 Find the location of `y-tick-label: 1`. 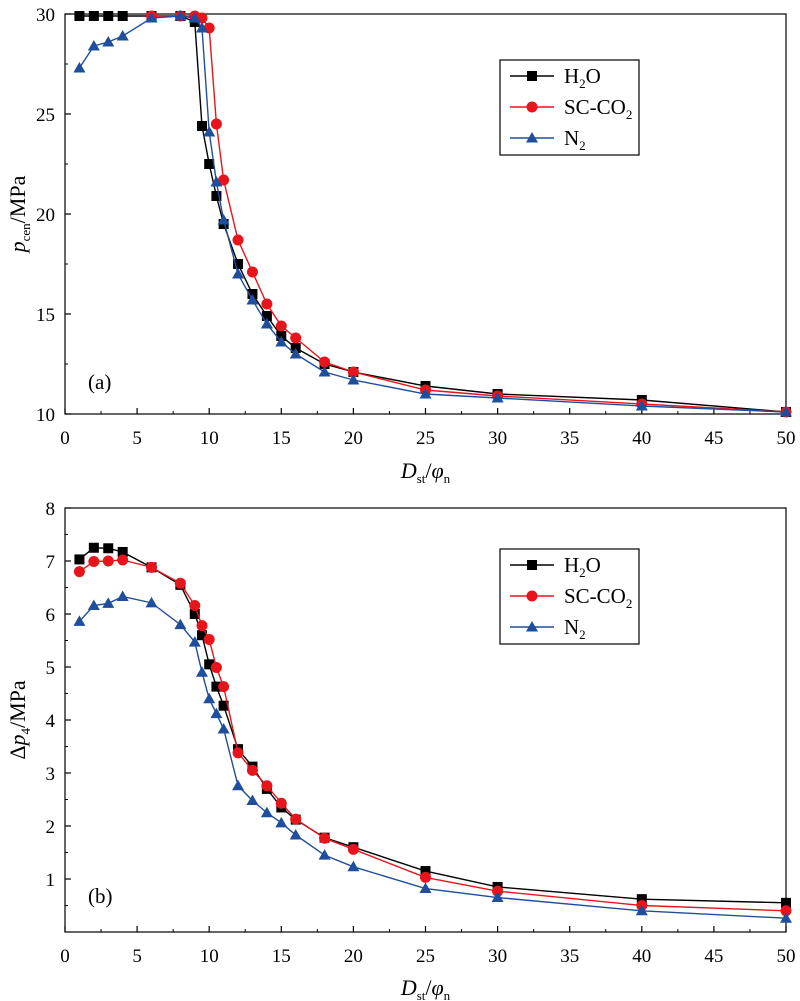

y-tick-label: 1 is located at coordinates (51, 880).